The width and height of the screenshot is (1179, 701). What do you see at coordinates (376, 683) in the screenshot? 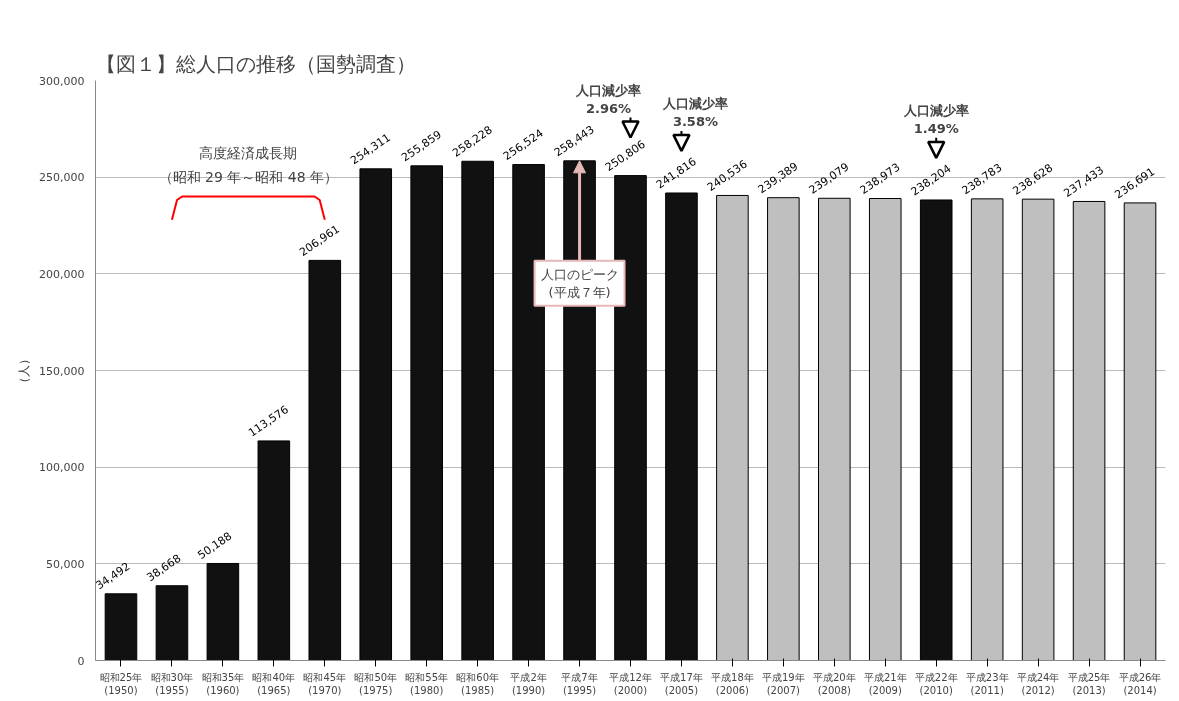
I see `x-tick-label: 昭和50年 (1975)` at bounding box center [376, 683].